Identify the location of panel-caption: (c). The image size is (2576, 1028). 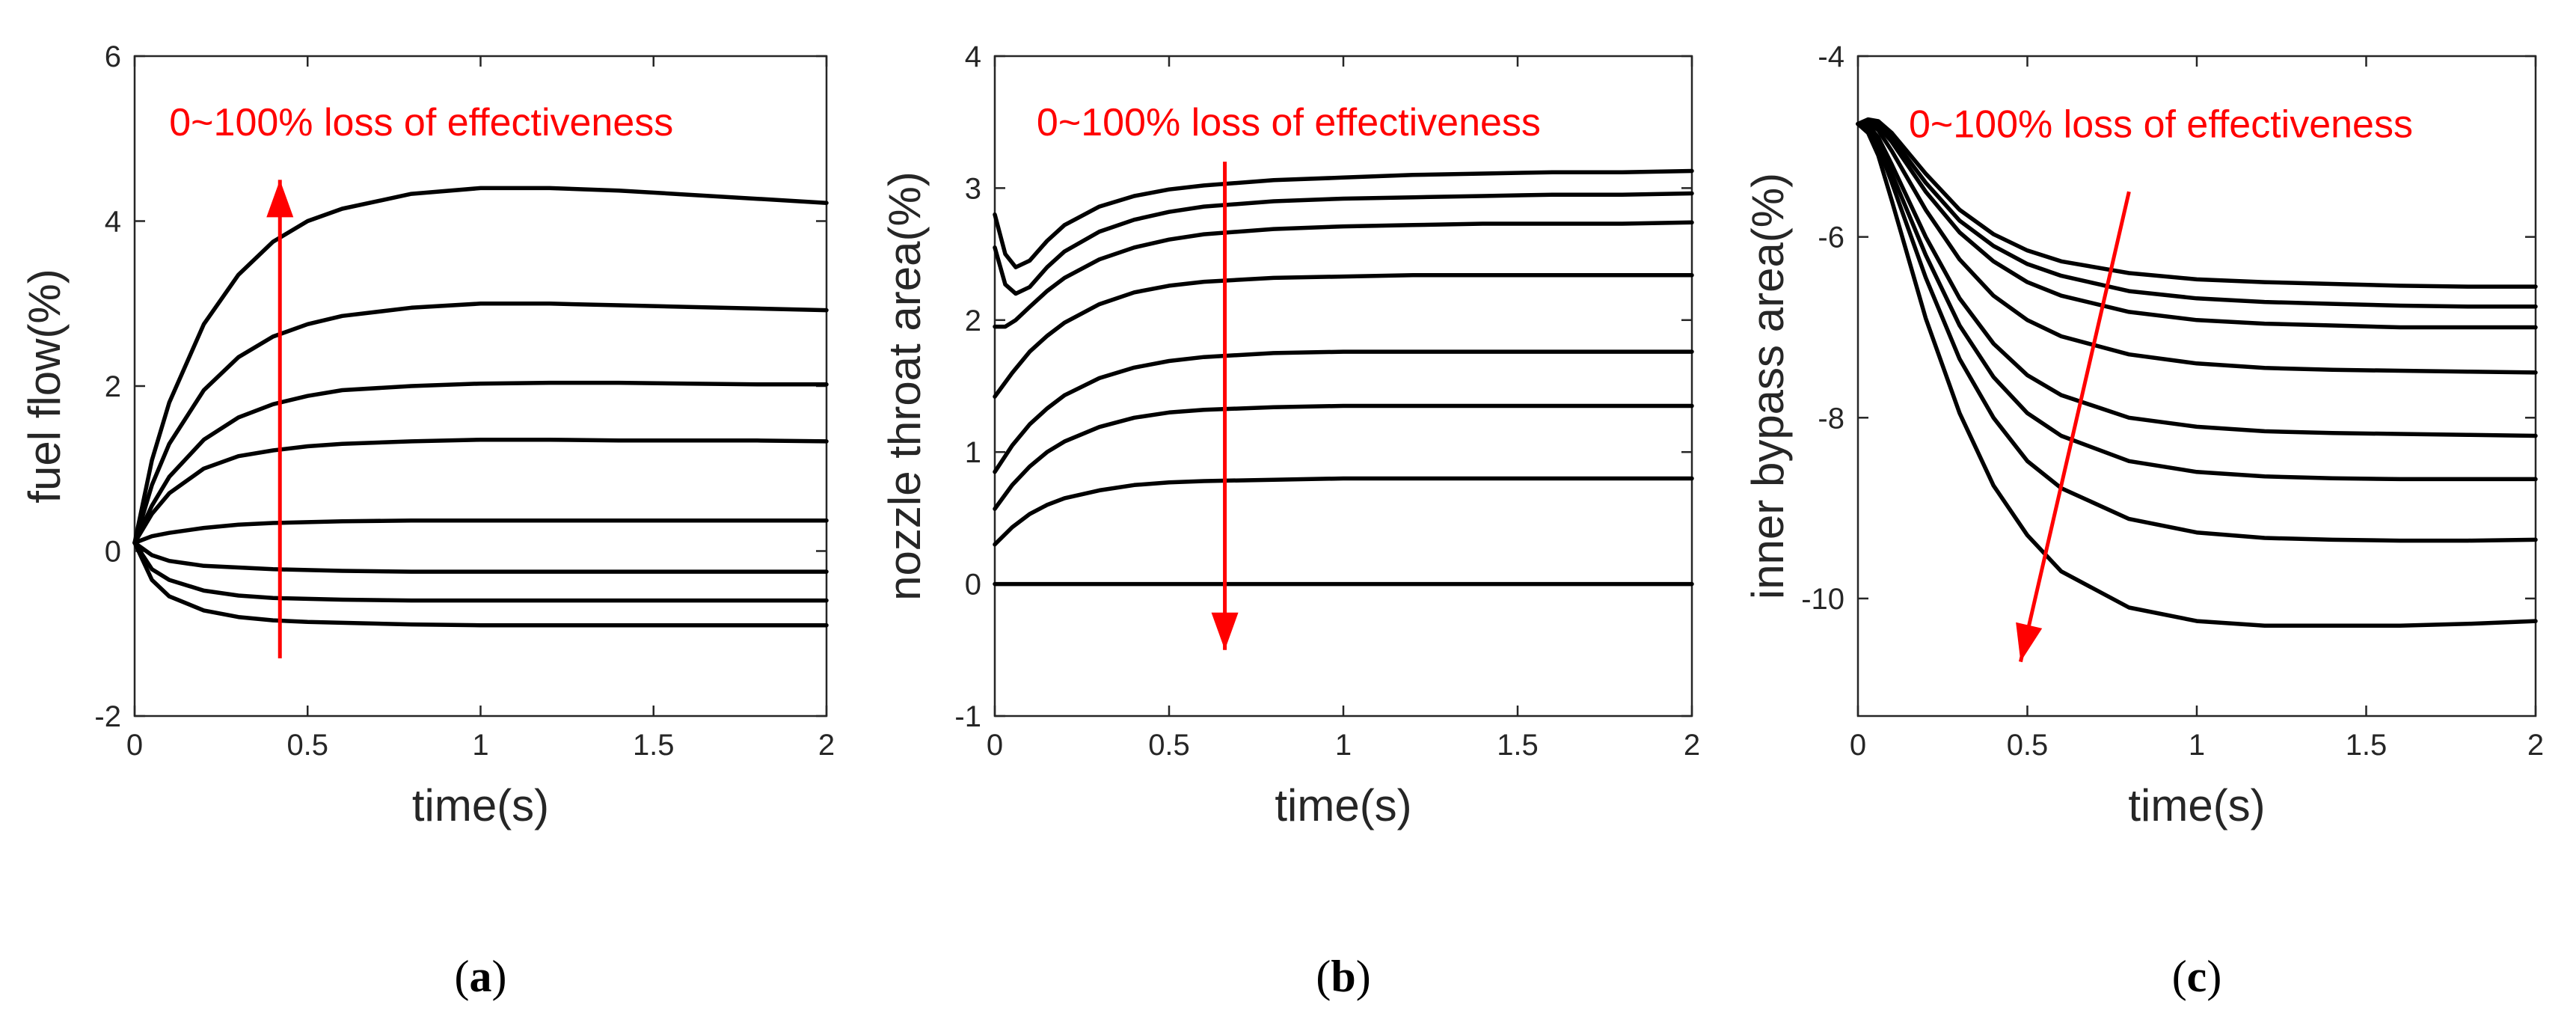
(2197, 976).